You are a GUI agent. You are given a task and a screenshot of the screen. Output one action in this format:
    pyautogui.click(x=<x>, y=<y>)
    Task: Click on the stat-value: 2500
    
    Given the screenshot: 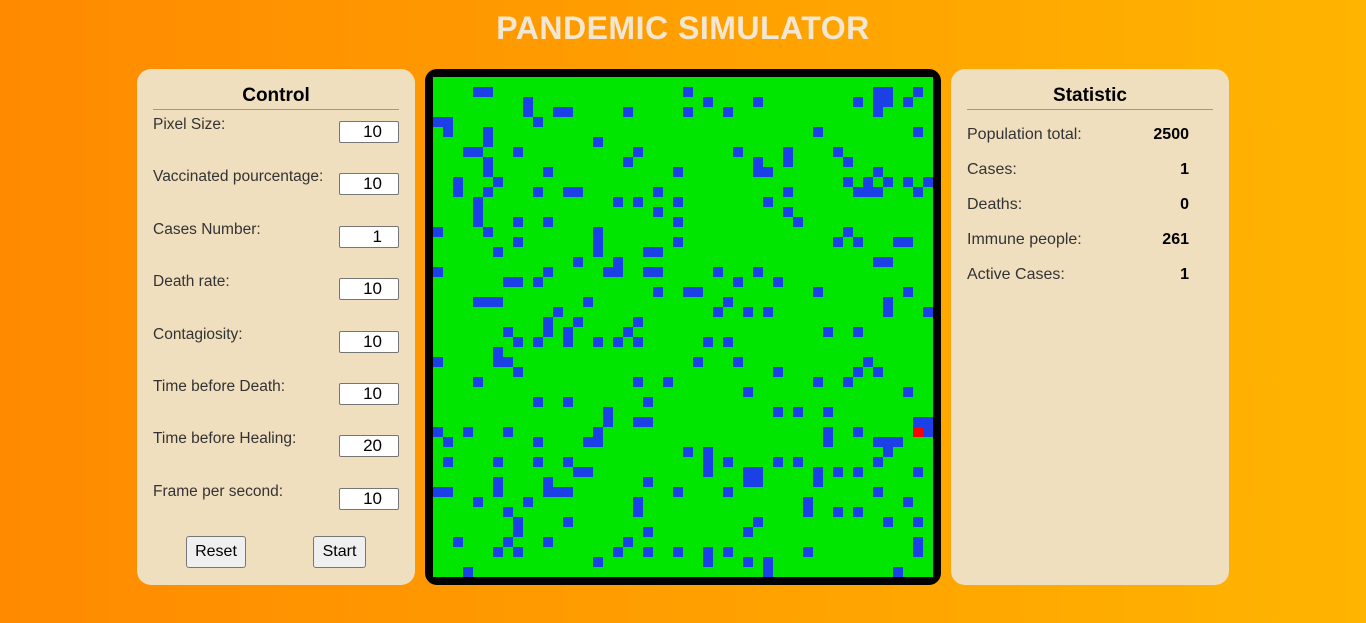 What is the action you would take?
    pyautogui.click(x=1171, y=134)
    